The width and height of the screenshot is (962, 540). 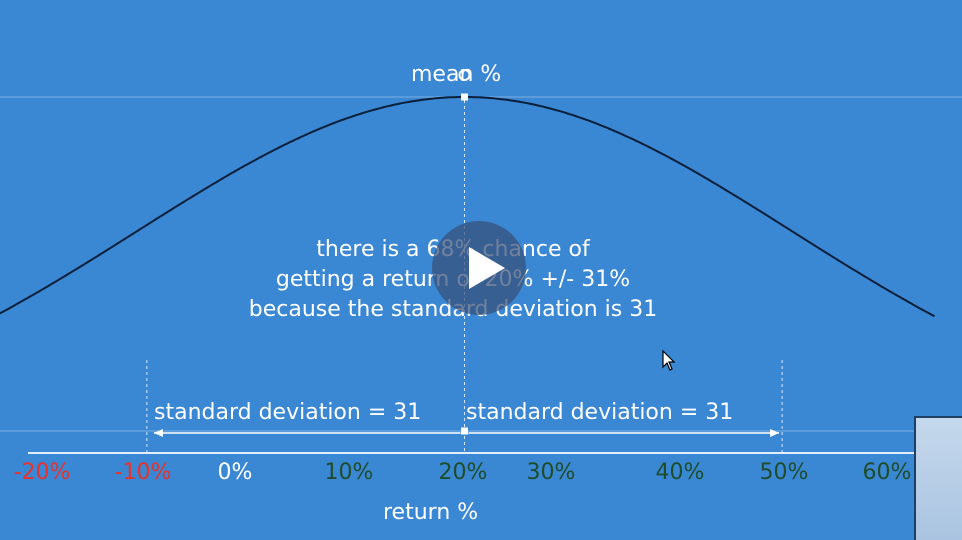 What do you see at coordinates (487, 268) in the screenshot?
I see `play-icon` at bounding box center [487, 268].